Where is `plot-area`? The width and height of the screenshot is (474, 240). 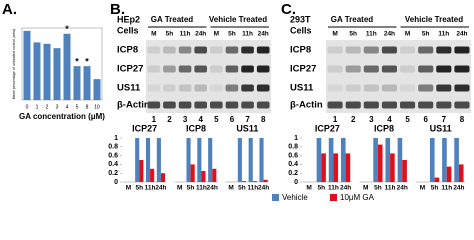
plot-area is located at coordinates (62, 64).